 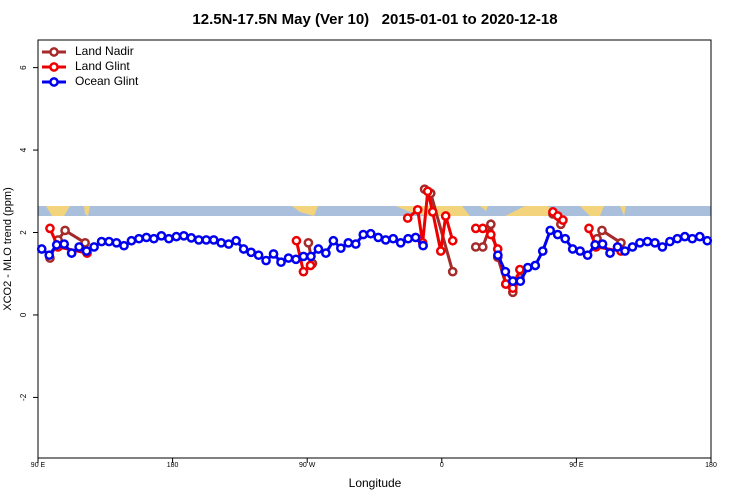 What do you see at coordinates (375, 483) in the screenshot?
I see `x-axis-label: Longitude` at bounding box center [375, 483].